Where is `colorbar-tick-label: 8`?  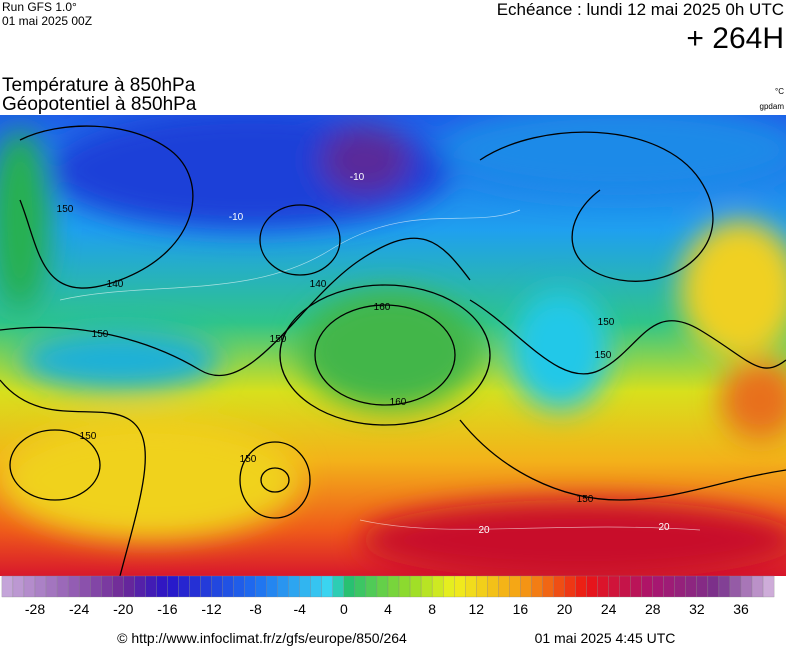 colorbar-tick-label: 8 is located at coordinates (432, 609).